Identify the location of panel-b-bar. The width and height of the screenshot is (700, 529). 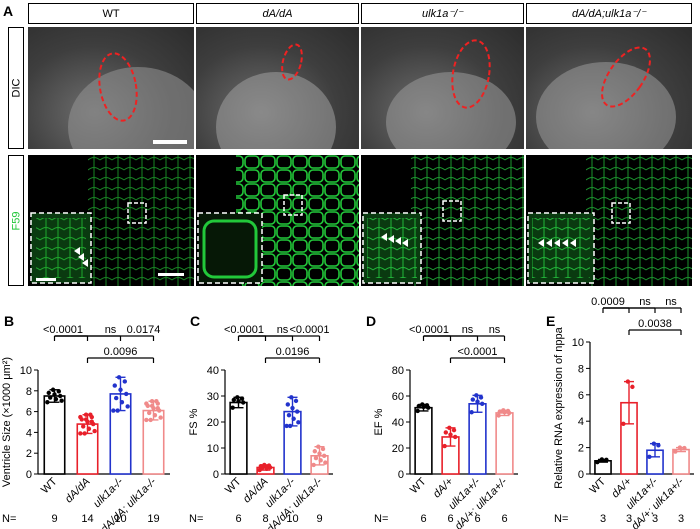
(54, 435).